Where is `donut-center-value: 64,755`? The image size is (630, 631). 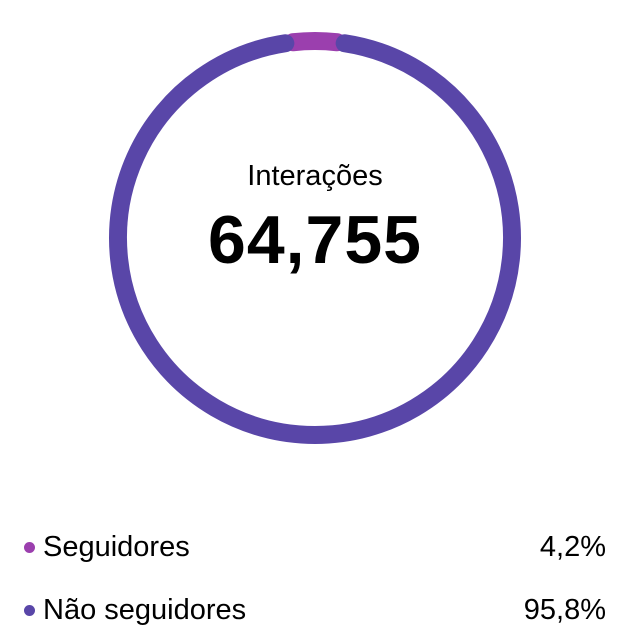
donut-center-value: 64,755 is located at coordinates (315, 240).